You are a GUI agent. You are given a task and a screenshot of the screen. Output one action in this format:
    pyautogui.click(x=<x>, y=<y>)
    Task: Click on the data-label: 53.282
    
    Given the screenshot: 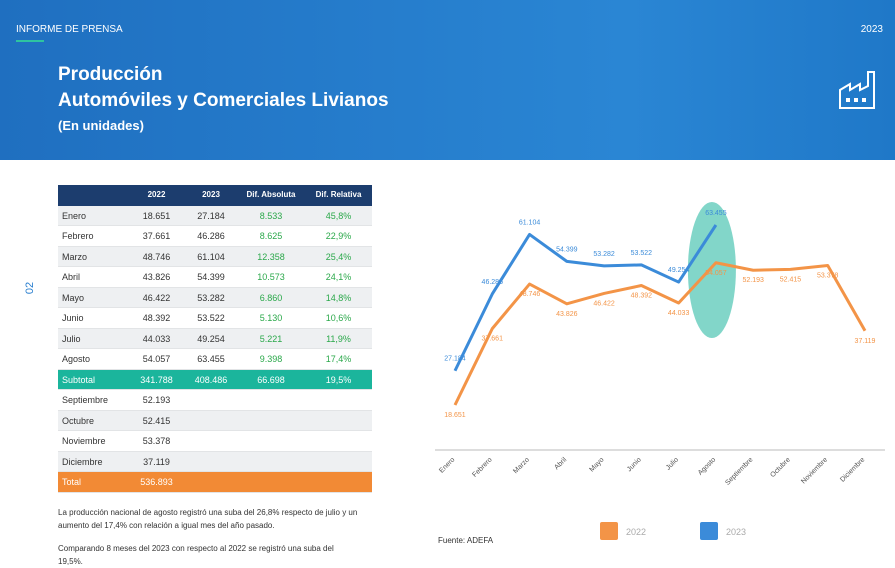 What is the action you would take?
    pyautogui.click(x=604, y=254)
    